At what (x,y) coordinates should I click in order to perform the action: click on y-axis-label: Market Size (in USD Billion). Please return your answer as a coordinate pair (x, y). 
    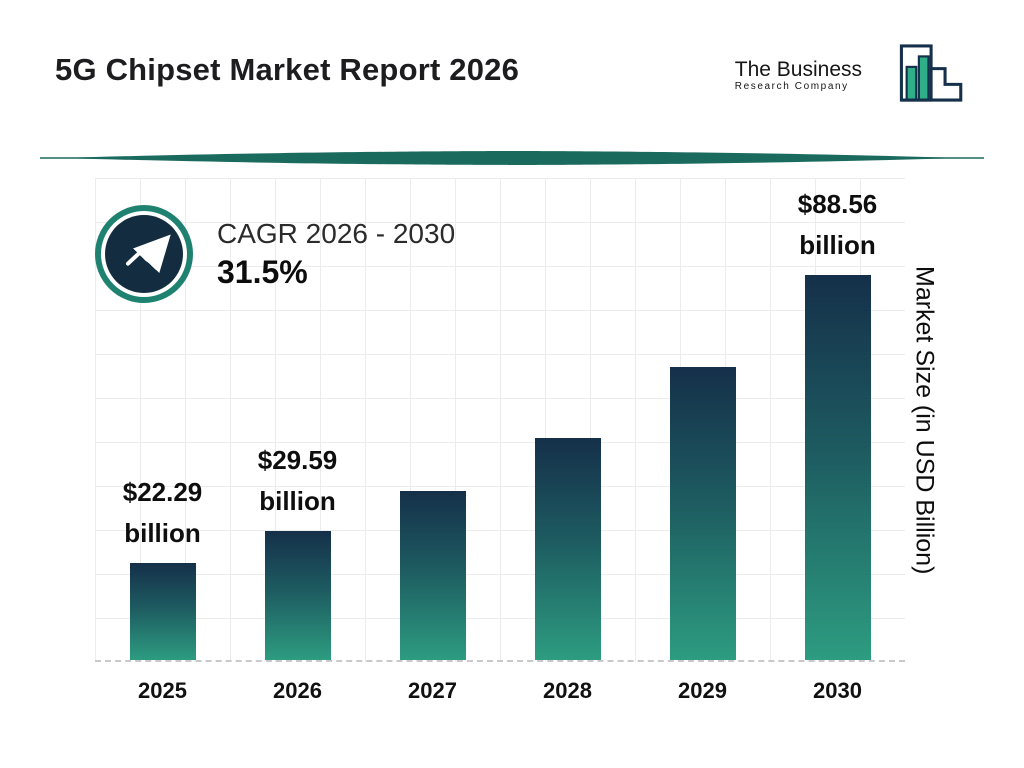
    Looking at the image, I should click on (924, 420).